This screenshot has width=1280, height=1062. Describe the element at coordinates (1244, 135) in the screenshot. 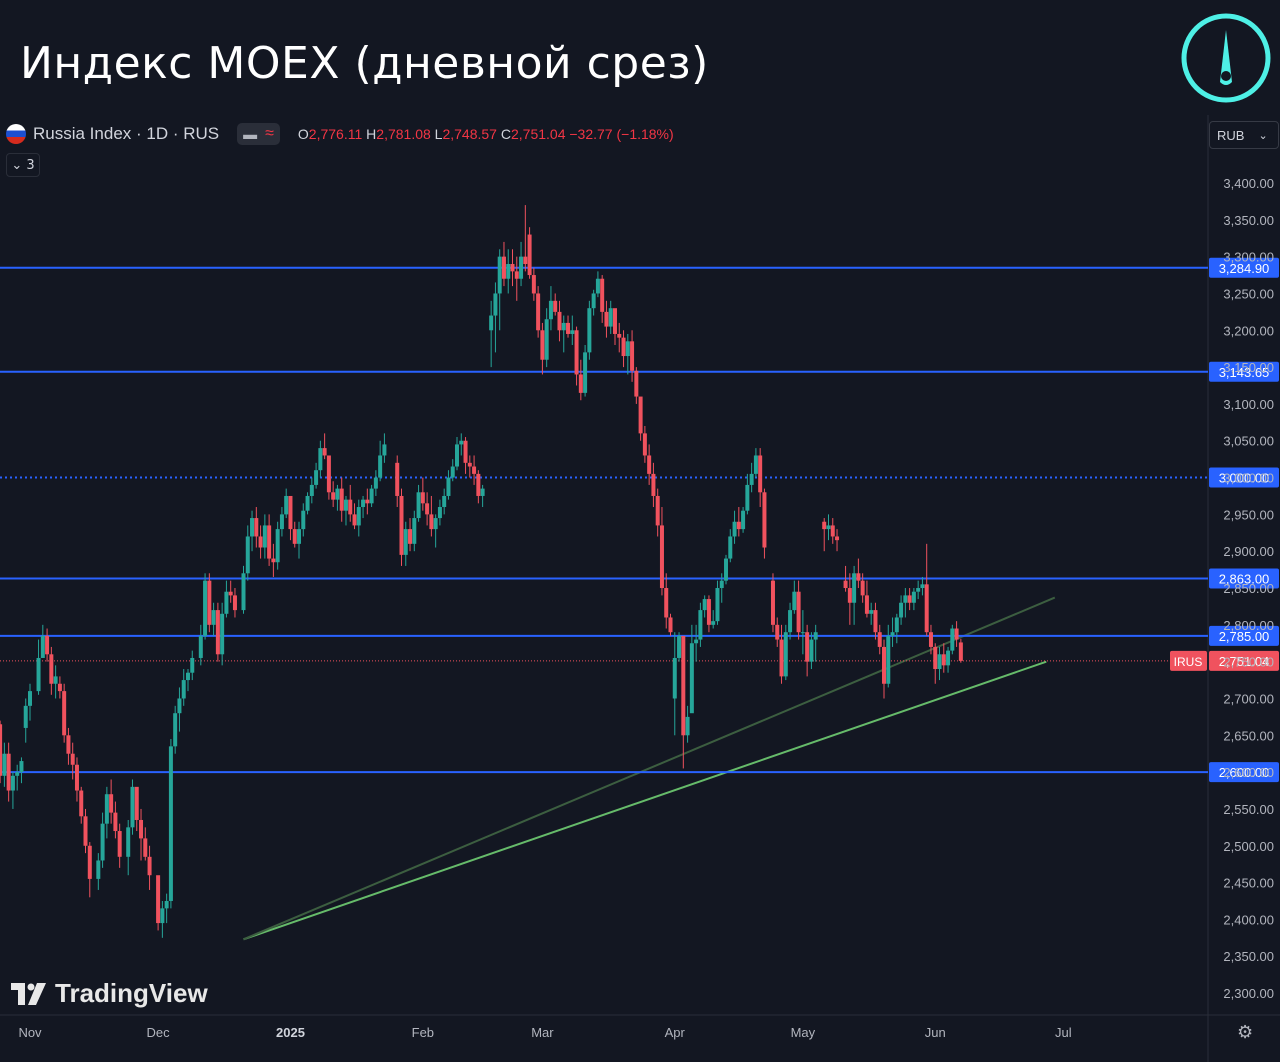

I see `currency-select: RUB ⌄` at that location.